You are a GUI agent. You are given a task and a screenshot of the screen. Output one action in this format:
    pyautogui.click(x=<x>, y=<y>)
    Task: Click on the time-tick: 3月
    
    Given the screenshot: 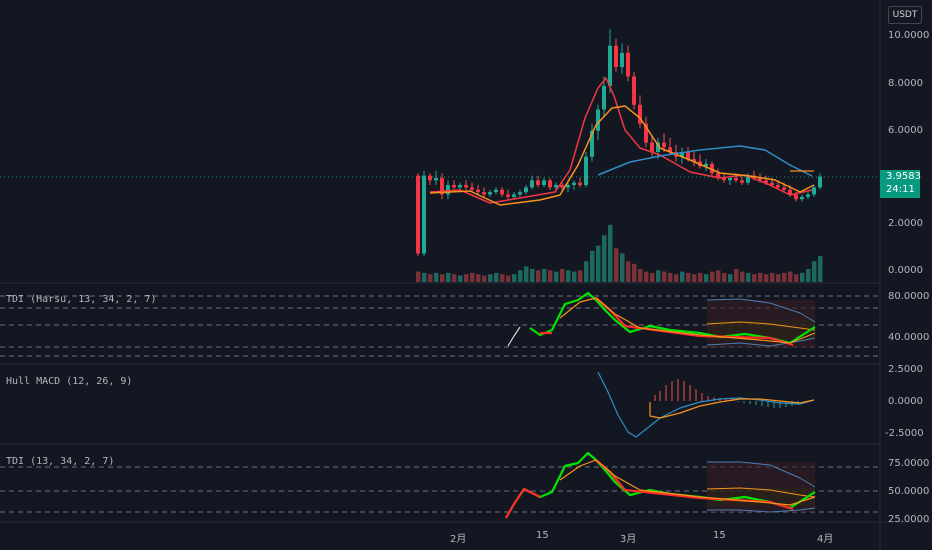 What is the action you would take?
    pyautogui.click(x=628, y=539)
    